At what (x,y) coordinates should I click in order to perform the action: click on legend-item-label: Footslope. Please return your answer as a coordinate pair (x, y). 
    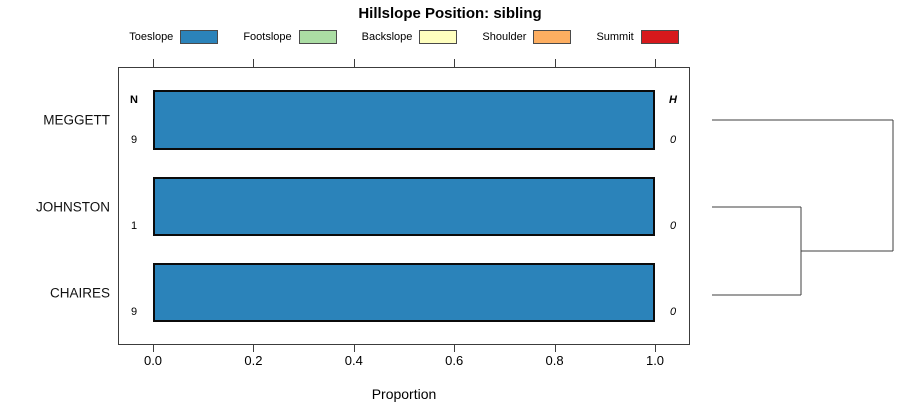
    Looking at the image, I should click on (267, 37).